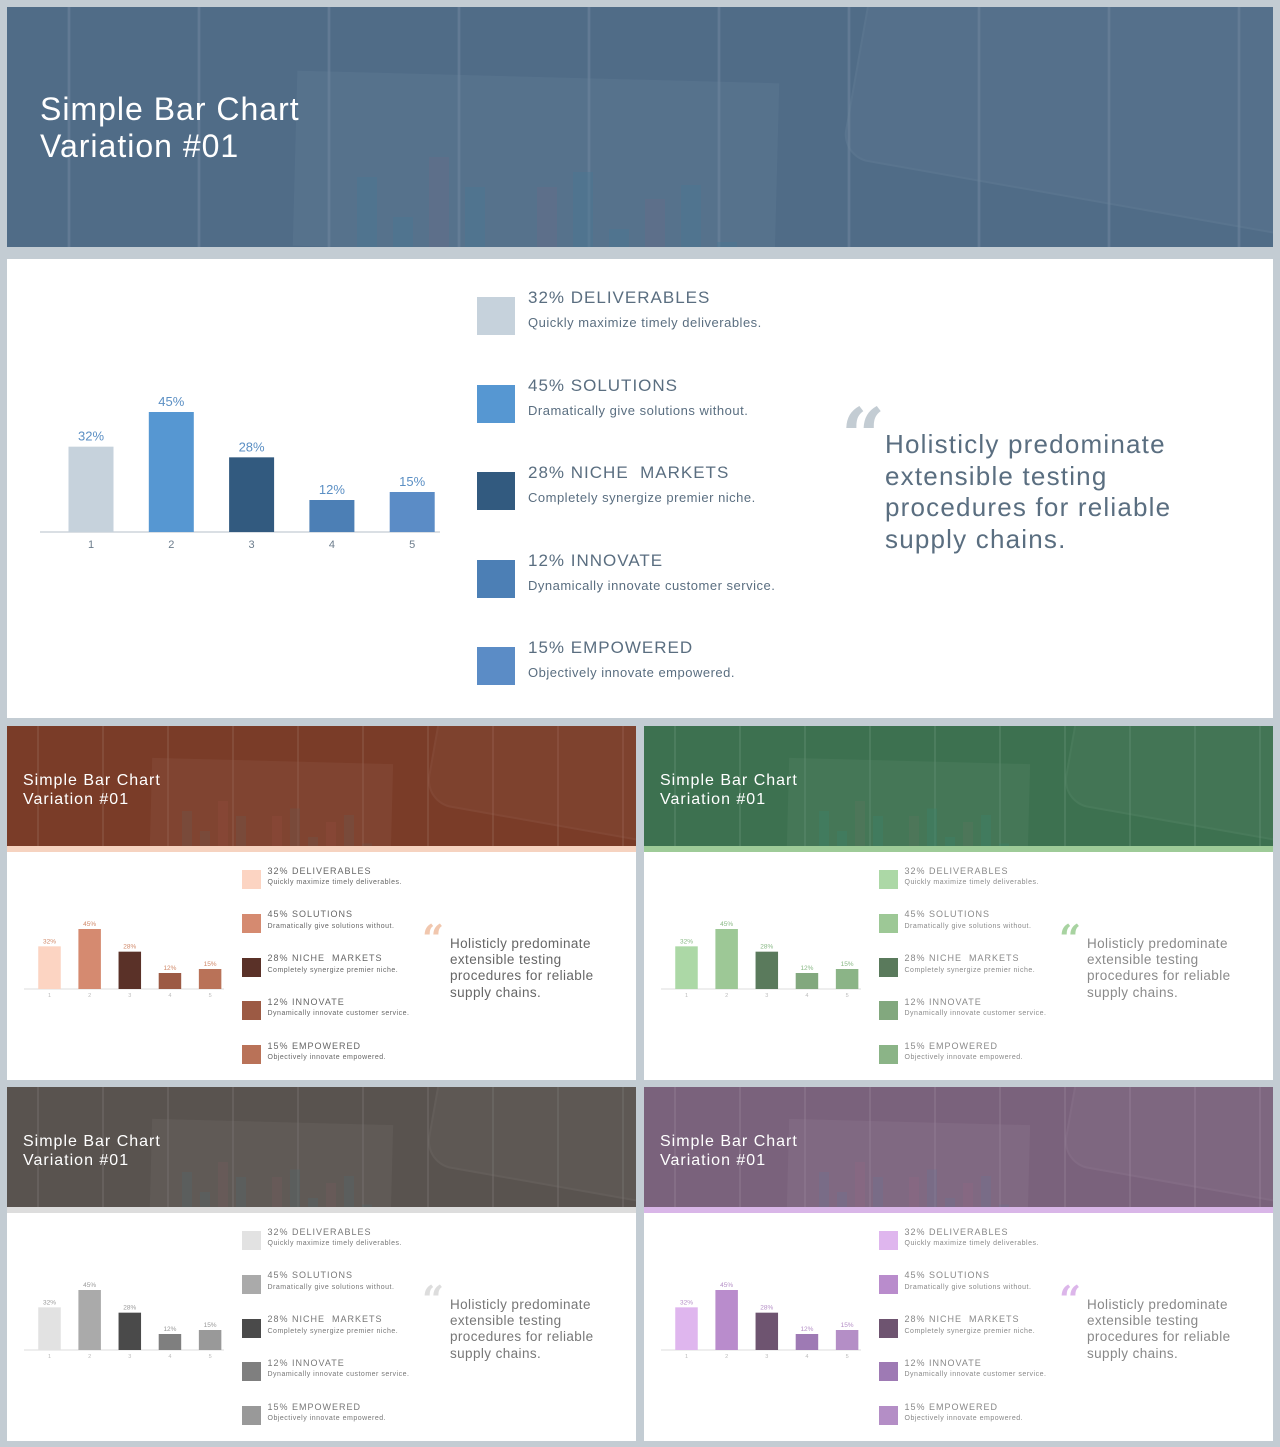  Describe the element at coordinates (48, 1302) in the screenshot. I see `data-label-1: 32%` at that location.